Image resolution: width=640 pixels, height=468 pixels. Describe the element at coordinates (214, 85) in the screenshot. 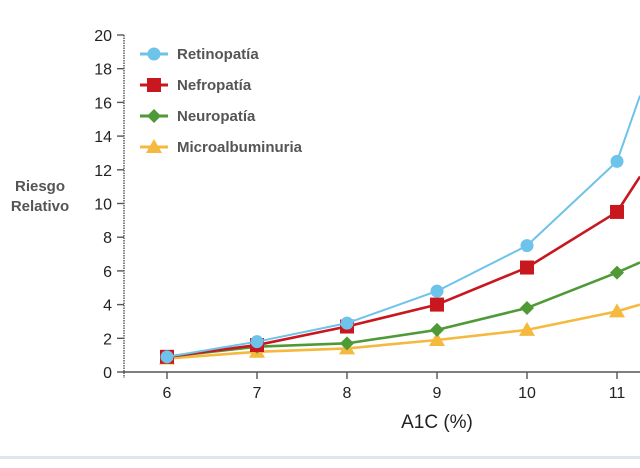

I see `legend-label: Nefropatía` at that location.